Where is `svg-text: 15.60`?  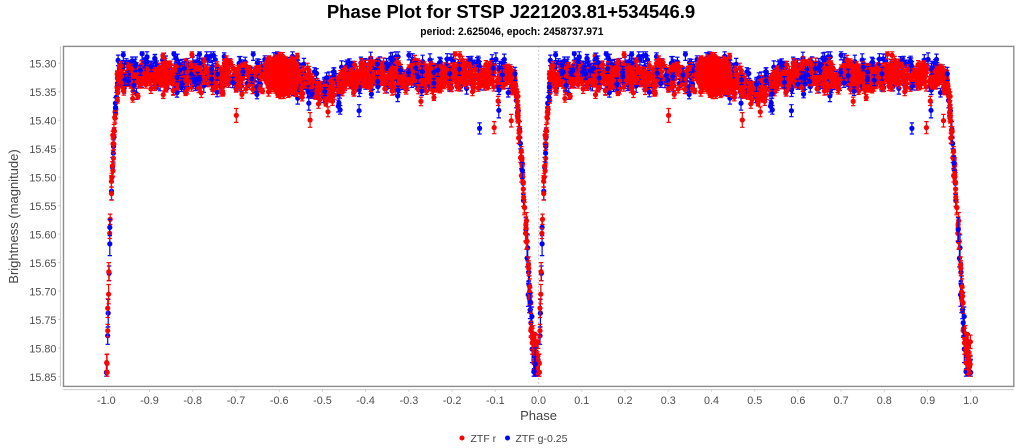 svg-text: 15.60 is located at coordinates (42, 236).